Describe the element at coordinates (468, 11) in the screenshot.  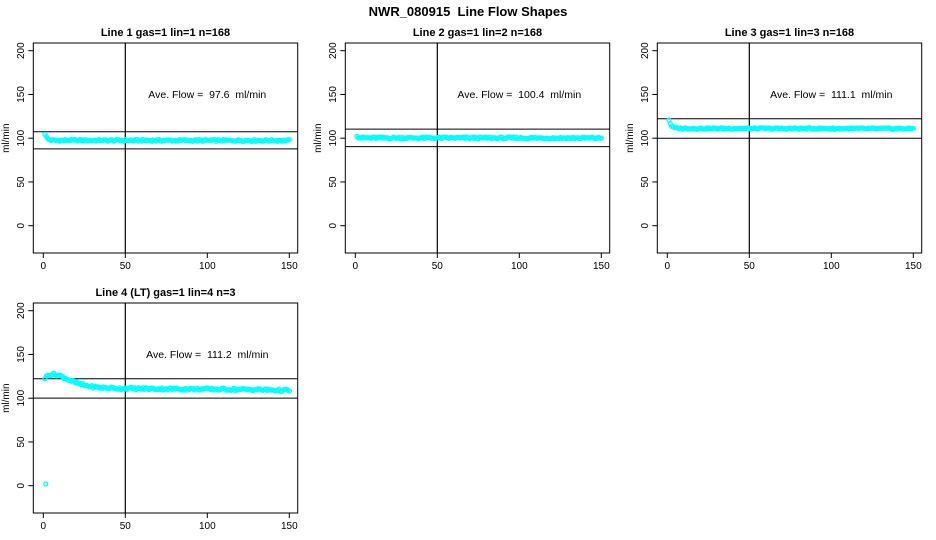
I see `main-title: NWR_080915 Line Flow Shapes` at that location.